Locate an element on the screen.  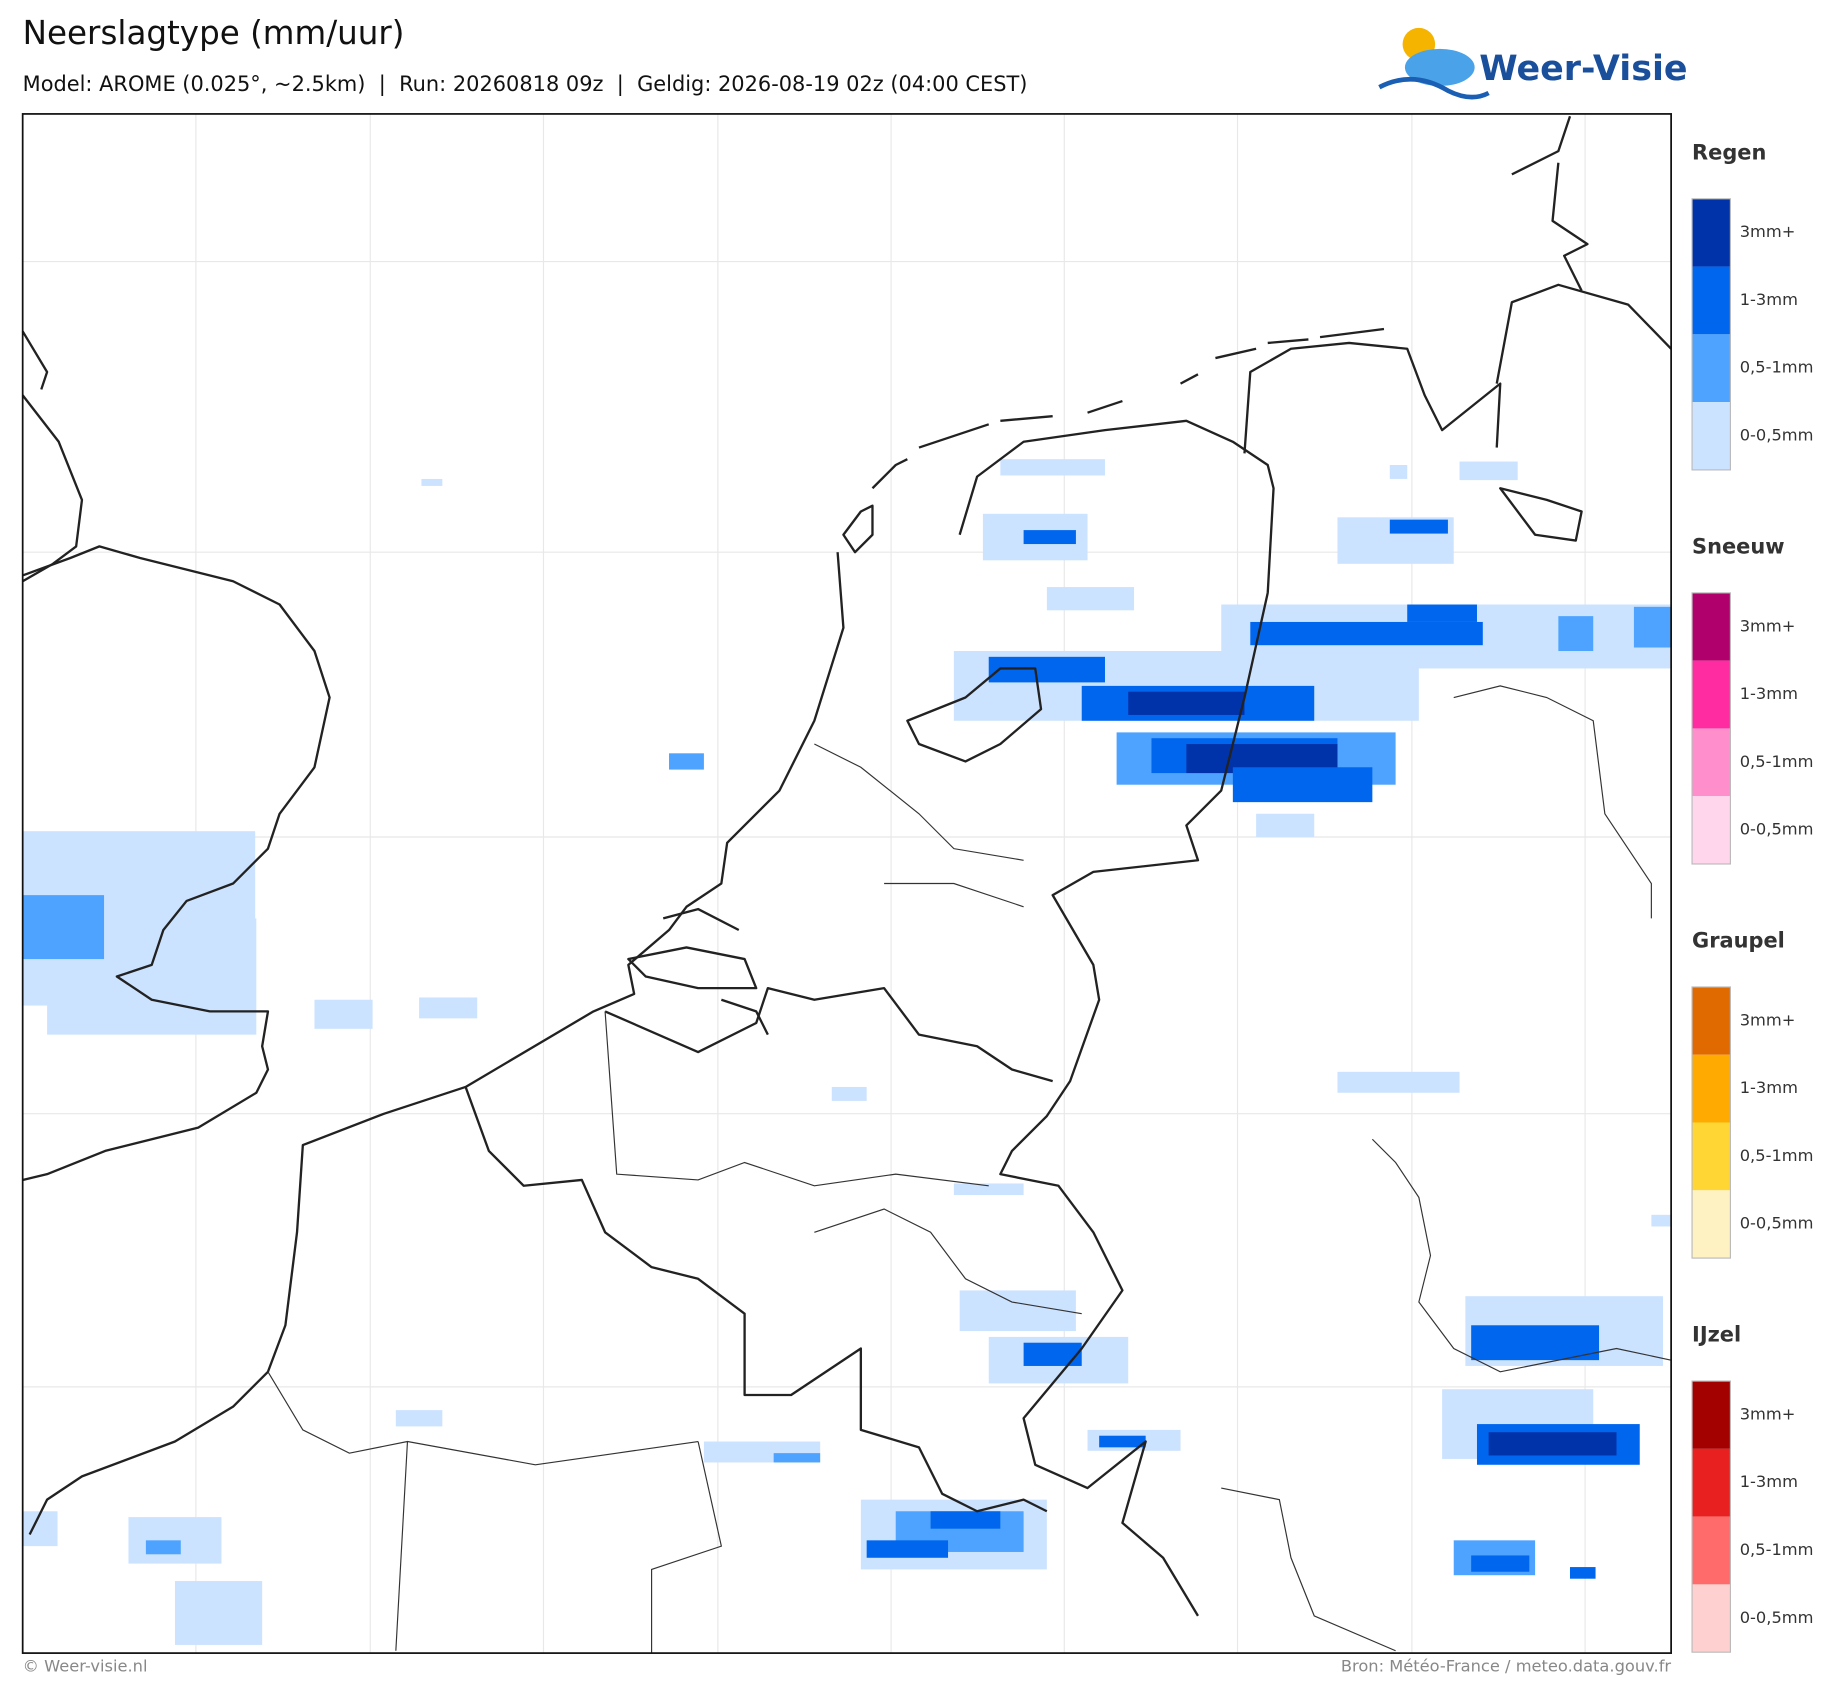
legend-group: Sneeuw 3mm+ 1-3mm 0,5-1mm 0-0,5mm is located at coordinates (1752, 700).